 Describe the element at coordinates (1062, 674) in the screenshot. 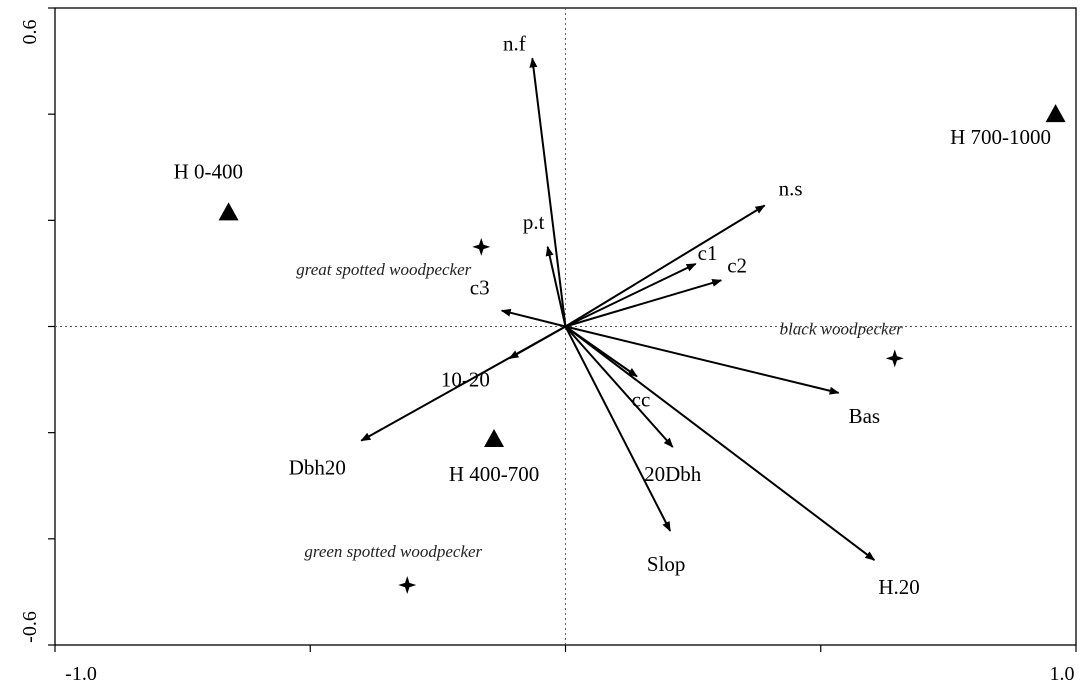

I see `x-tick-label-max: 1.0` at that location.